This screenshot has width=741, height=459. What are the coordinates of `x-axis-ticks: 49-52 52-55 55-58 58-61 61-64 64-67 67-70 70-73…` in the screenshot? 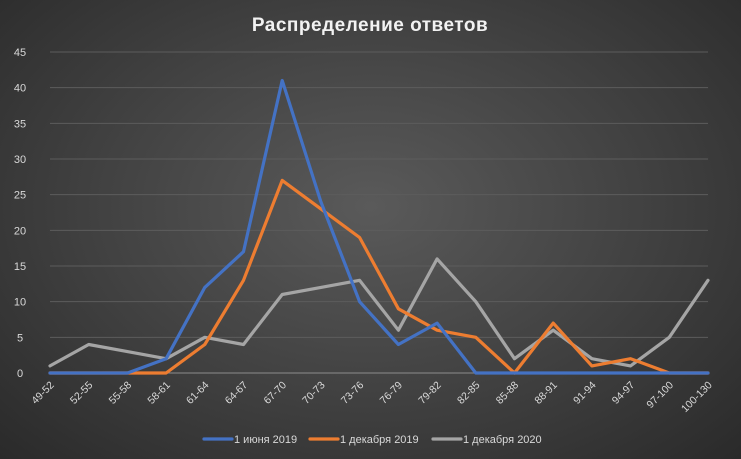 It's located at (372, 397).